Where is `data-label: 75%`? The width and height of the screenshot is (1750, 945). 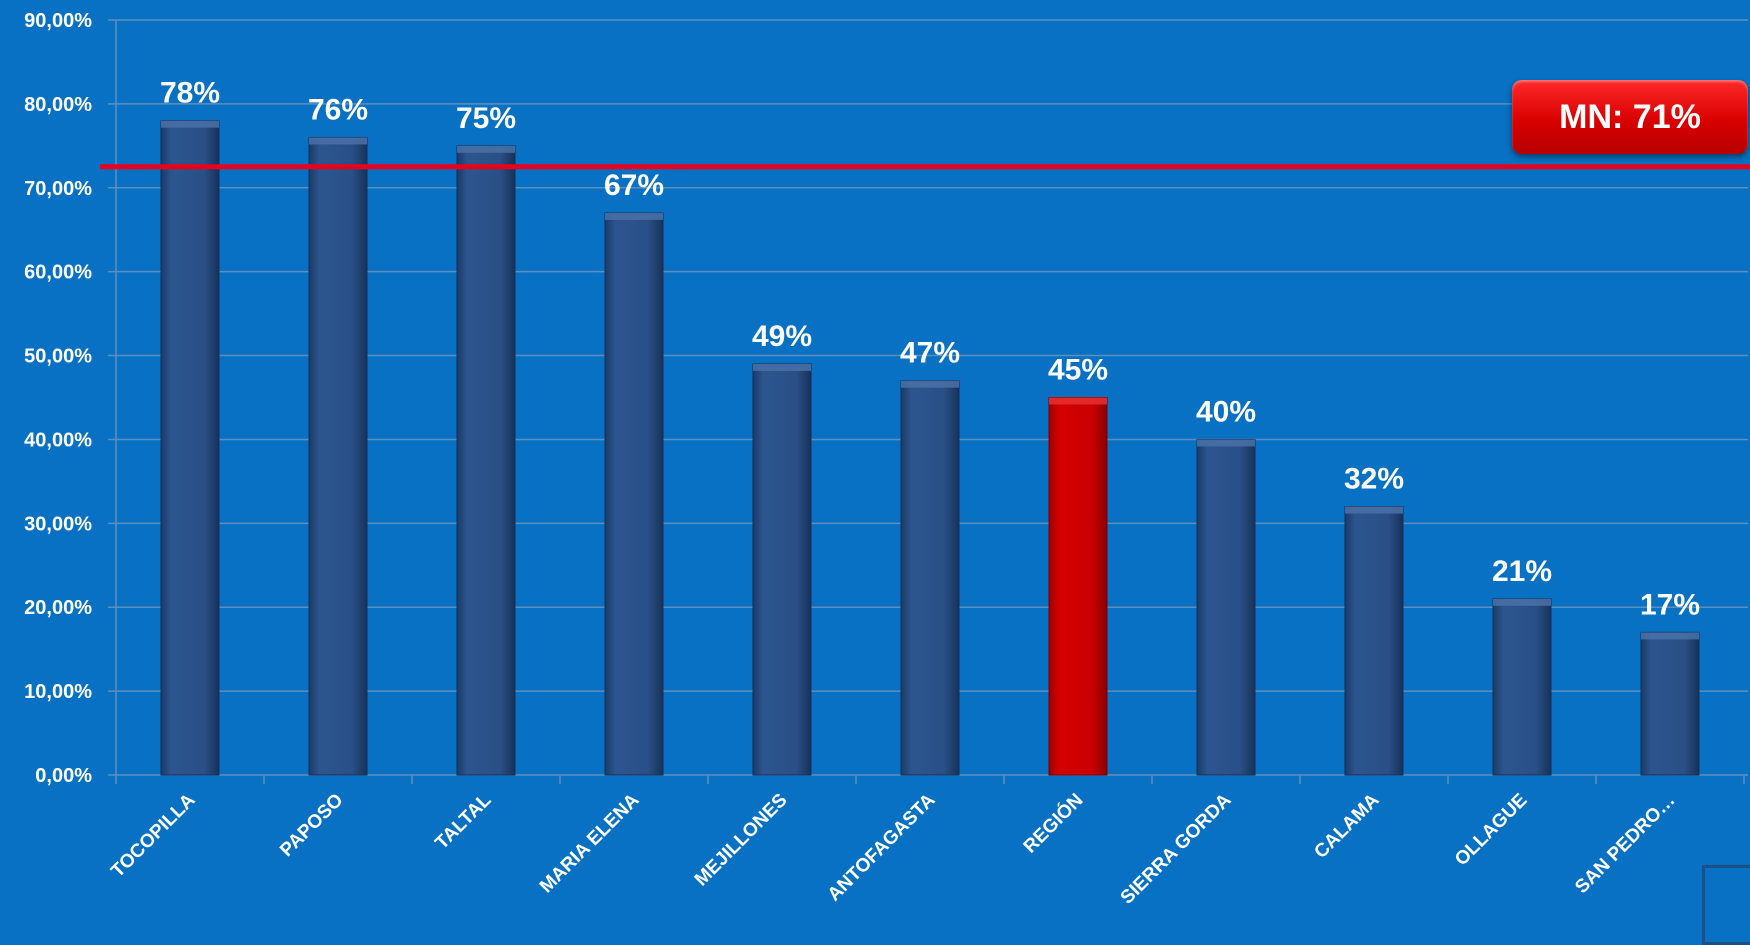 data-label: 75% is located at coordinates (486, 118).